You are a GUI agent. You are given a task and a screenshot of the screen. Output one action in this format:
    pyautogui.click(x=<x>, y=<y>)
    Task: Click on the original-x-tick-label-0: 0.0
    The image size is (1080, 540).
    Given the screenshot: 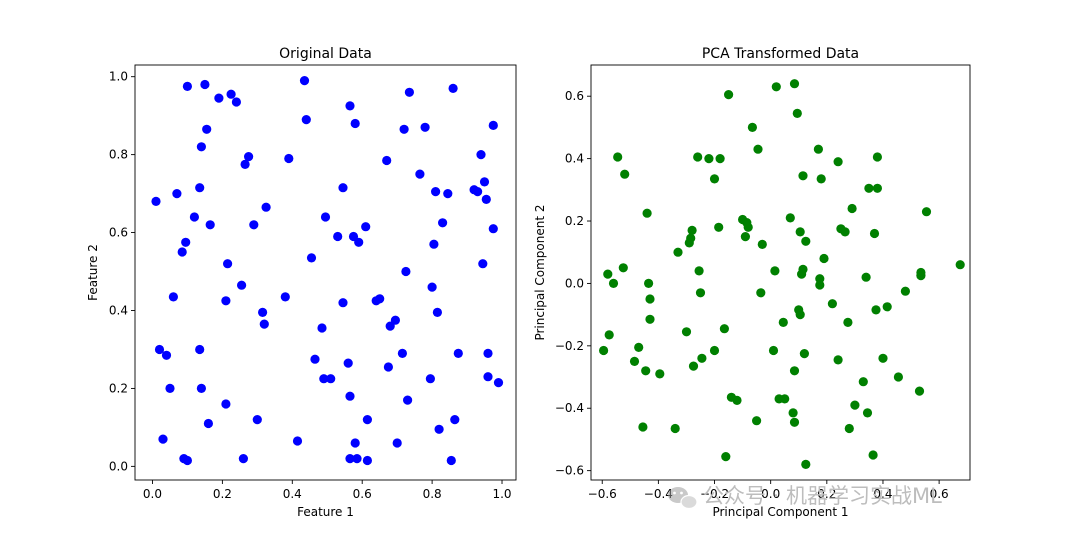 What is the action you would take?
    pyautogui.click(x=152, y=494)
    